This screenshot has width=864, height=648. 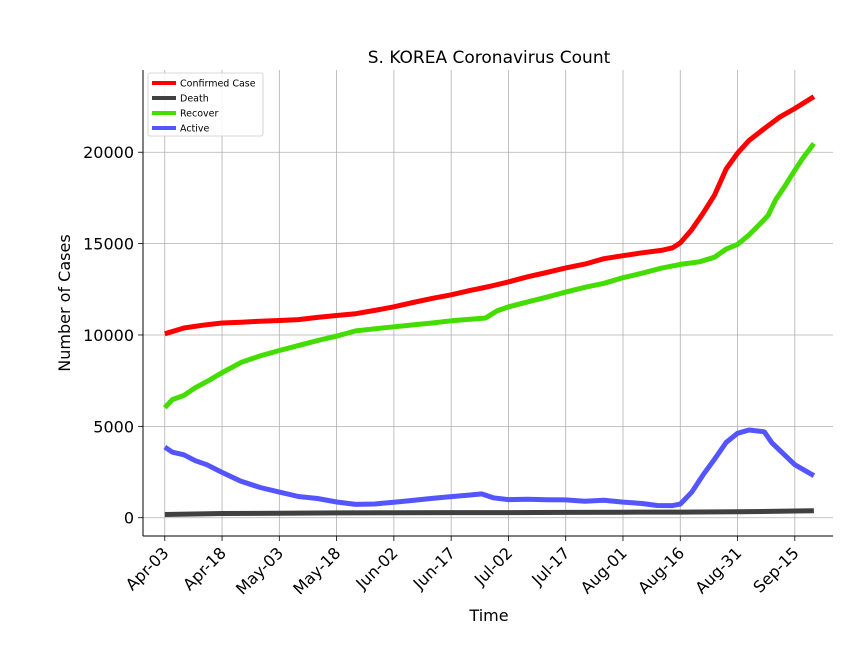 I want to click on legend-box, so click(x=205, y=104).